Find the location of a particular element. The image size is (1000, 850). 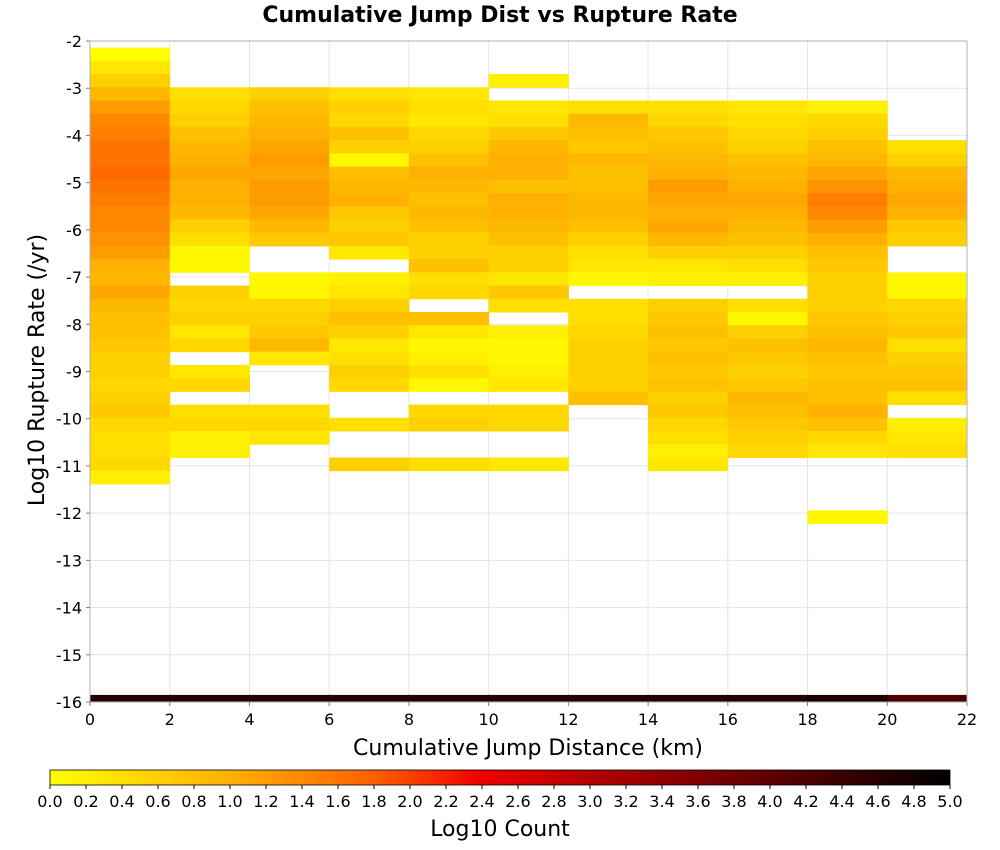

x-tick-label: 20 is located at coordinates (887, 719).